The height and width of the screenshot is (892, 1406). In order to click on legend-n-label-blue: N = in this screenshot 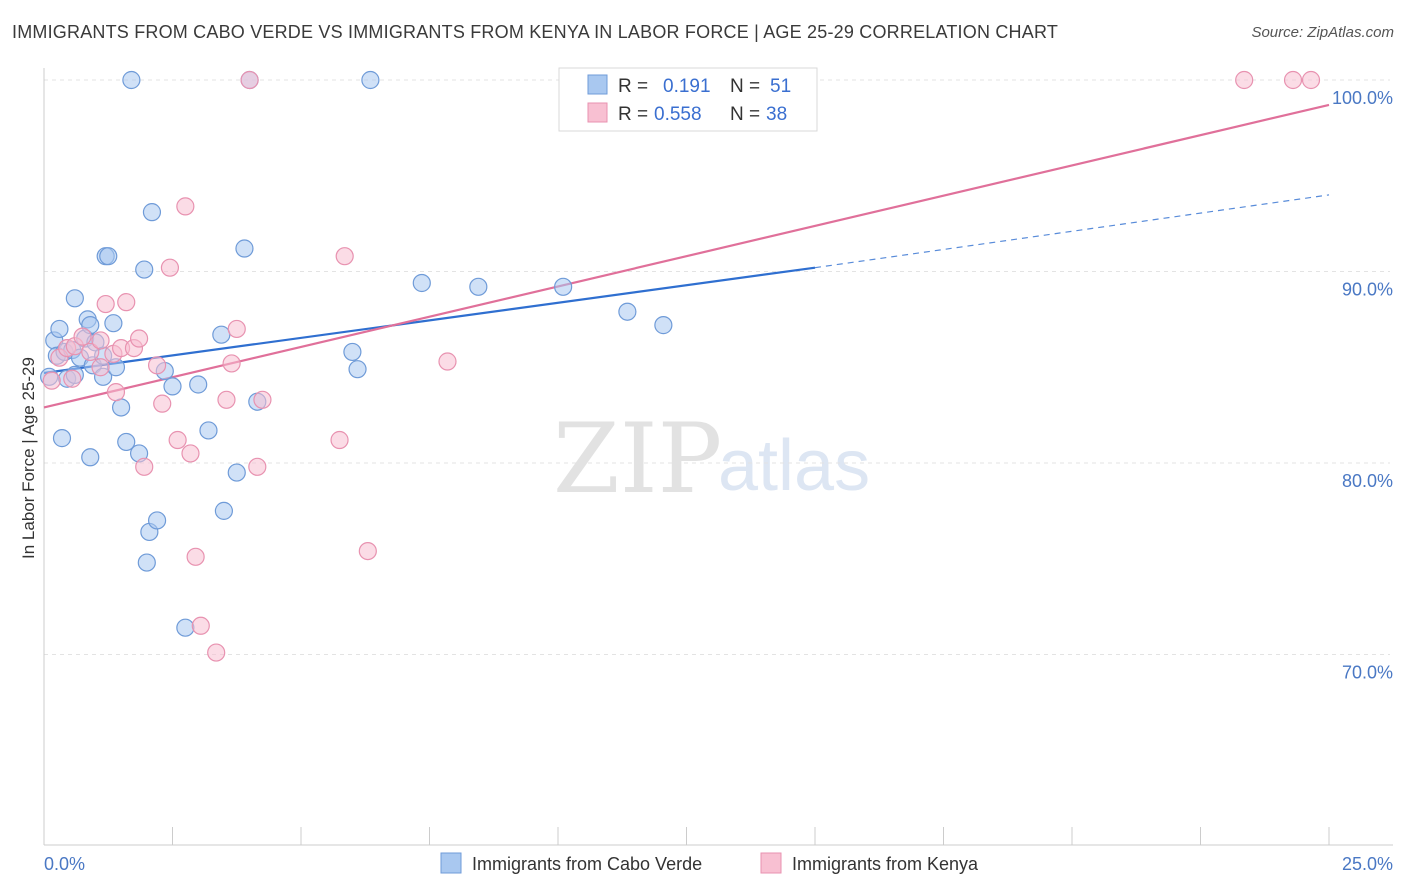, I will do `click(745, 86)`.